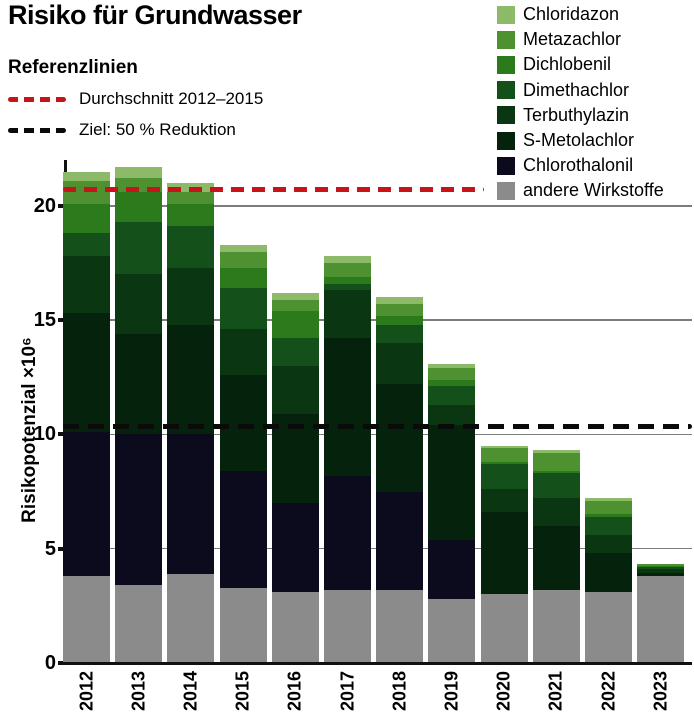 The image size is (694, 720). What do you see at coordinates (37, 130) in the screenshot?
I see `black-dashed-line-sample` at bounding box center [37, 130].